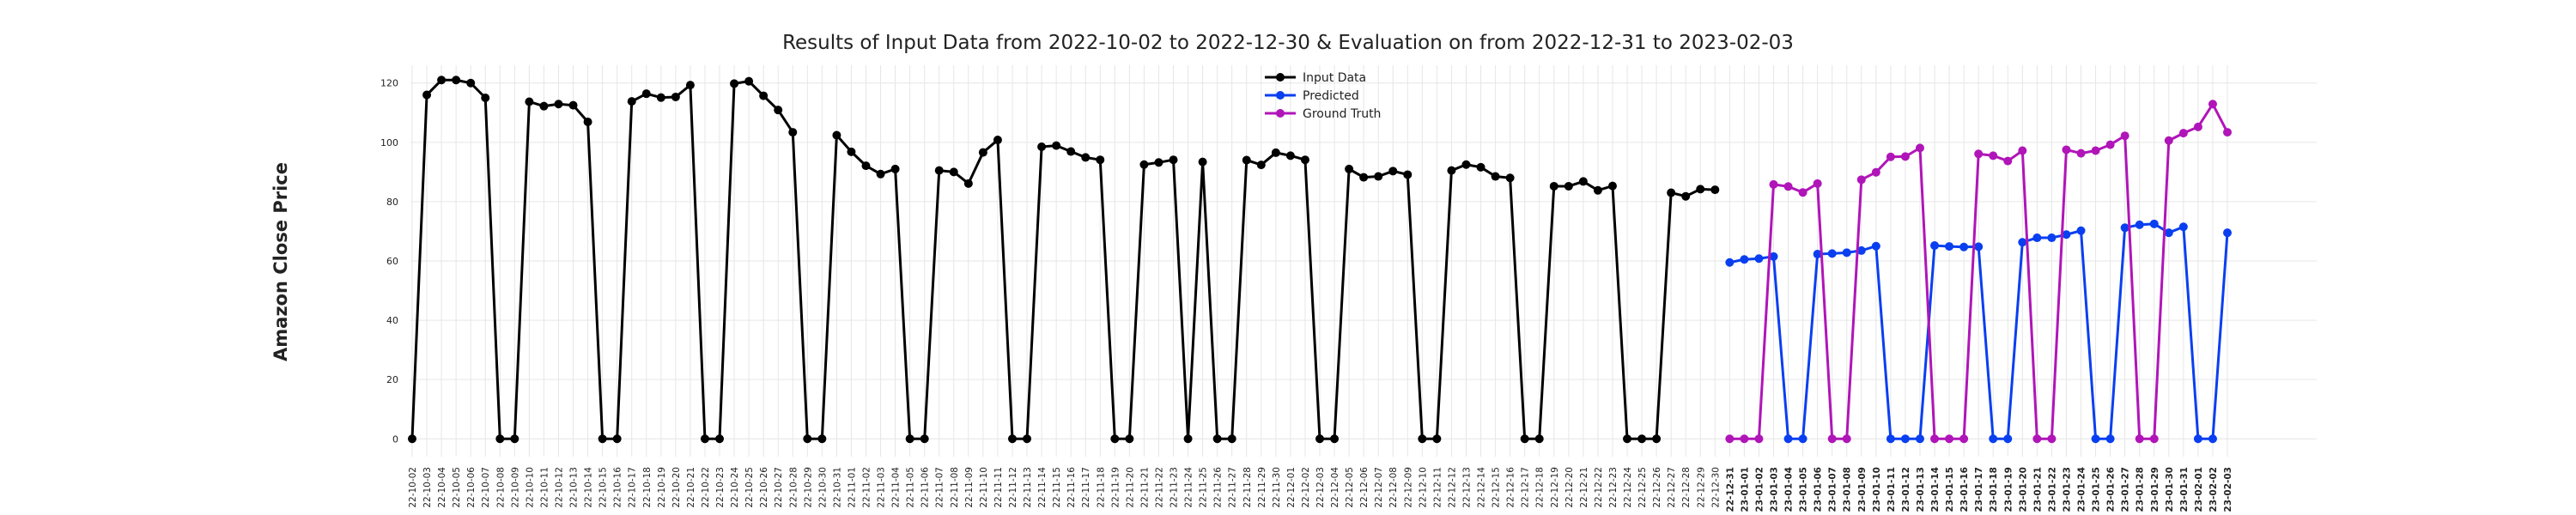 This screenshot has height=515, width=2576. I want to click on x-tick-label: 23-01-24, so click(2082, 489).